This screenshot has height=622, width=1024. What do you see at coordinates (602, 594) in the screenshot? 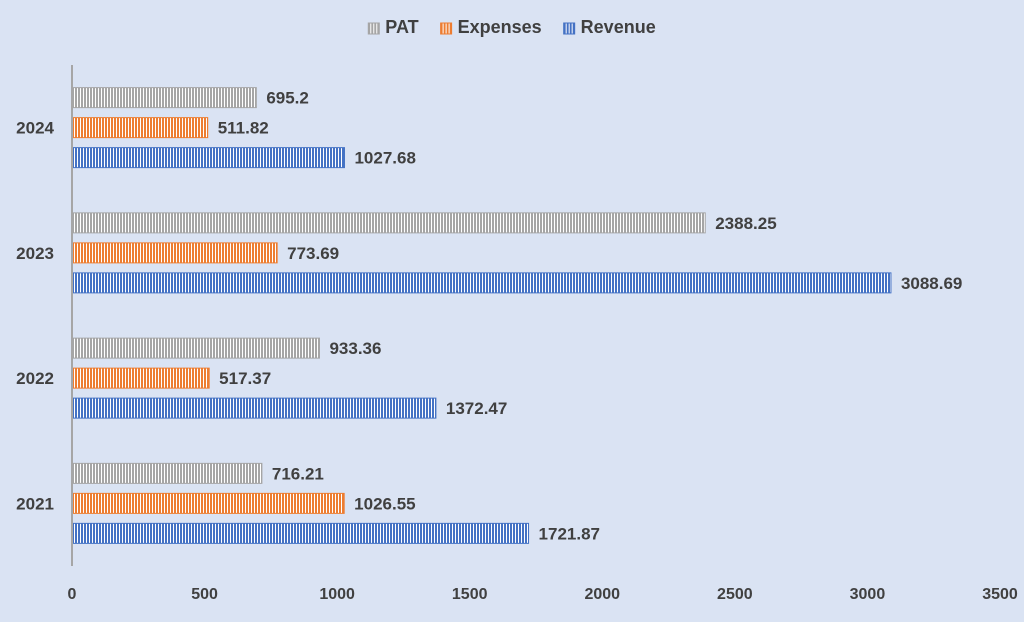
I see `x-tick-label-2000: 2000` at bounding box center [602, 594].